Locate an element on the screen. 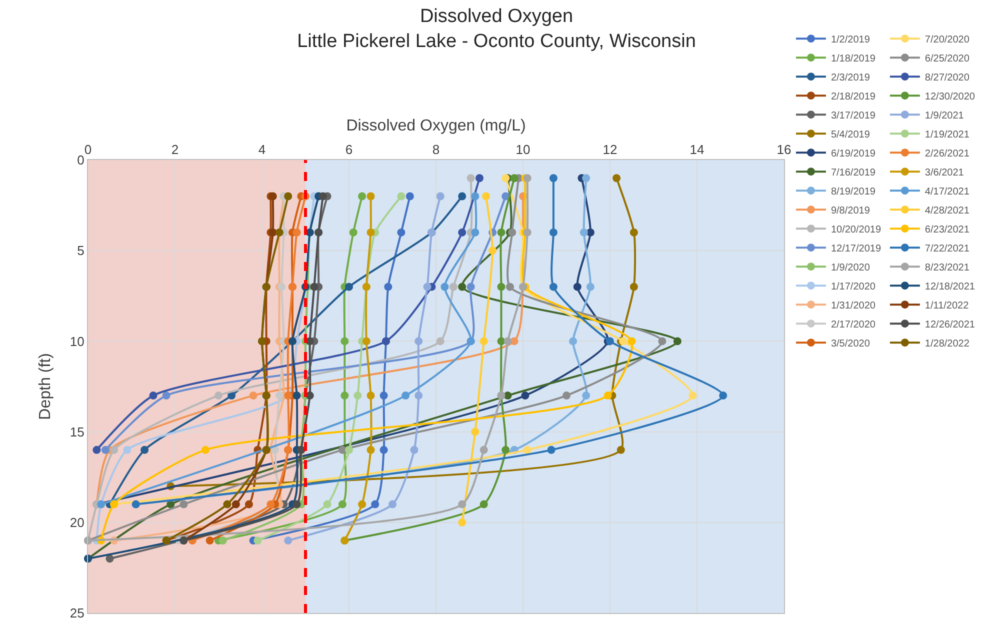 The image size is (993, 633). y-tick-label: 25 is located at coordinates (77, 613).